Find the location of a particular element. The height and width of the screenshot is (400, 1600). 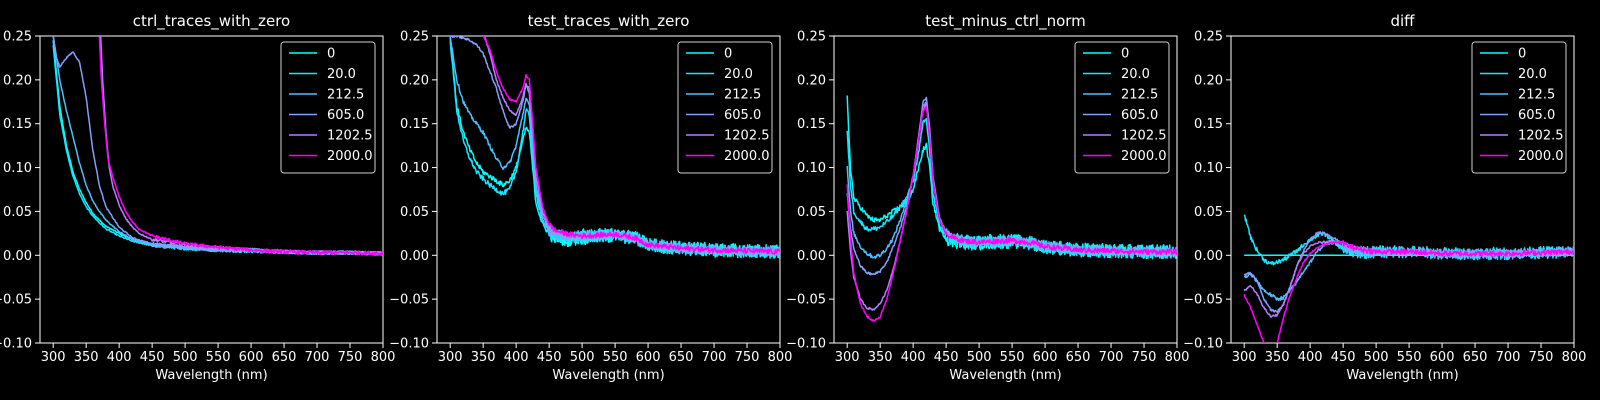

chart-title: diff is located at coordinates (1402, 21).